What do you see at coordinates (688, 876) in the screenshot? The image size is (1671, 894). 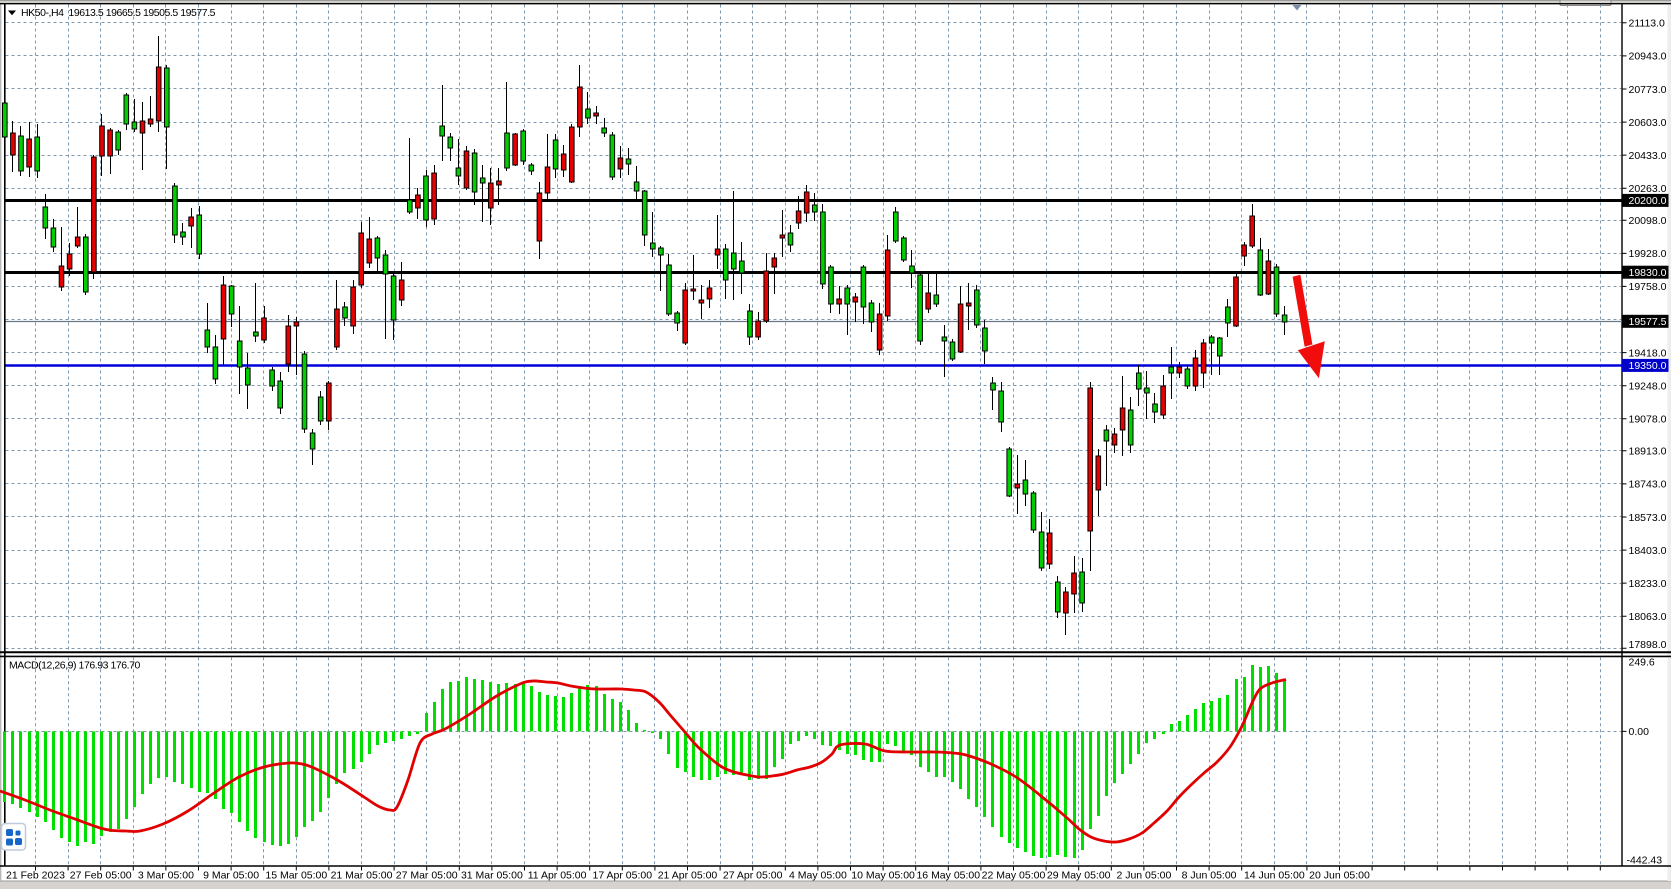 I see `svg-text: 21 Apr 05:00` at bounding box center [688, 876].